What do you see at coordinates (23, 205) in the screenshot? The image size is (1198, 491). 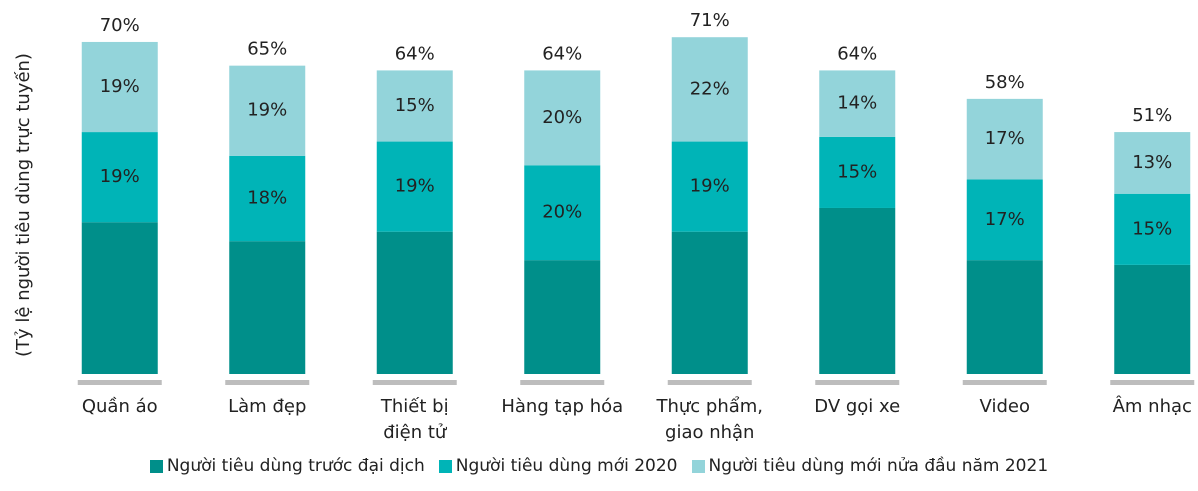 I see `y-axis-label: (Tỷ lệ người tiêu dùng trực tuyến)` at bounding box center [23, 205].